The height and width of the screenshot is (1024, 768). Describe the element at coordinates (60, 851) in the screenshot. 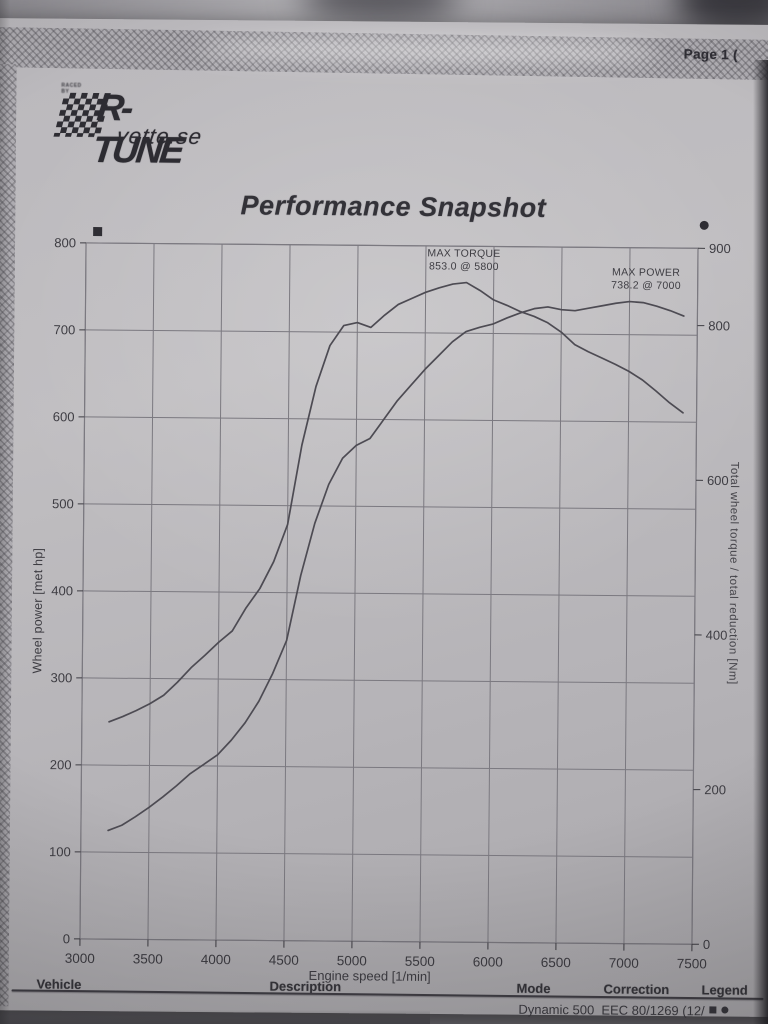

I see `svg-text: 100` at that location.